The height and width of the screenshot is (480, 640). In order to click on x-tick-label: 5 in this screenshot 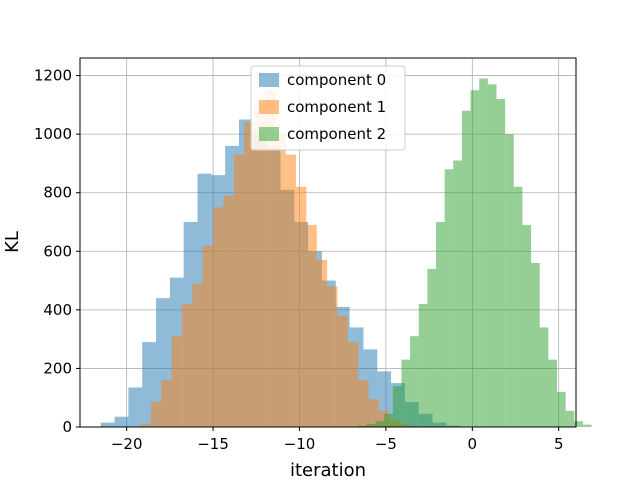, I will do `click(559, 444)`.